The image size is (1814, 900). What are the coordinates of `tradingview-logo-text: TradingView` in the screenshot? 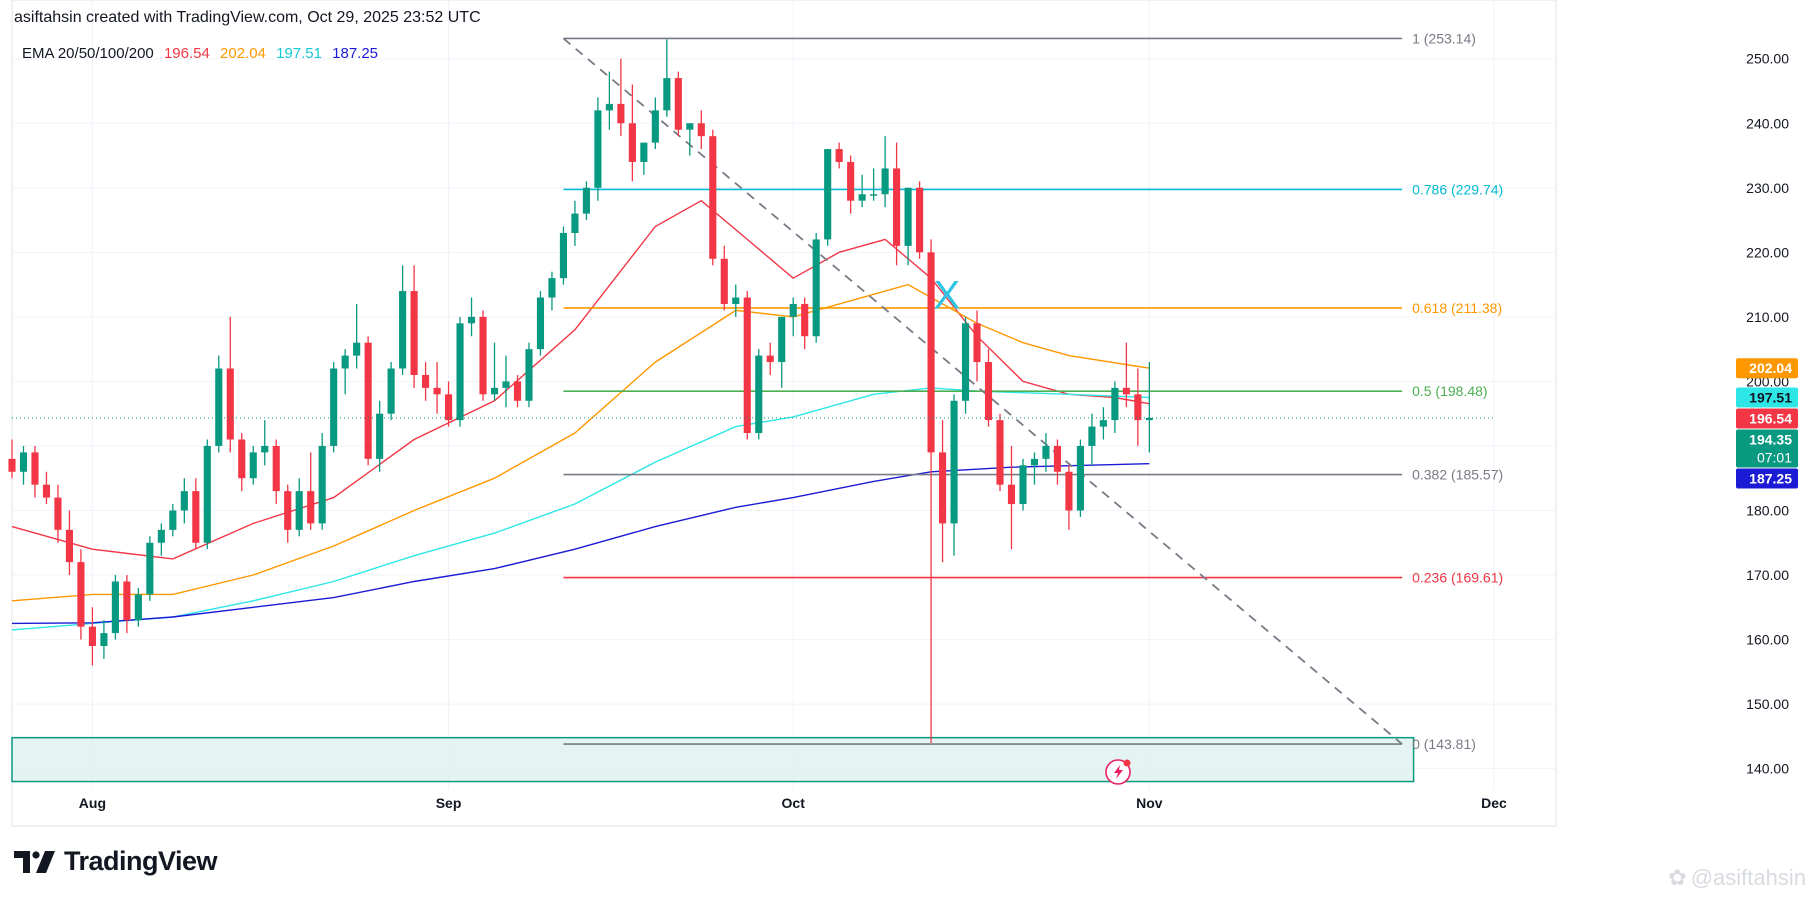 It's located at (141, 861).